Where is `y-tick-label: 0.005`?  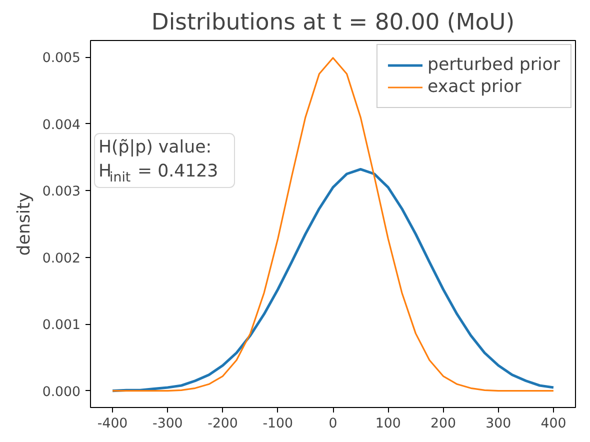 y-tick-label: 0.005 is located at coordinates (61, 58).